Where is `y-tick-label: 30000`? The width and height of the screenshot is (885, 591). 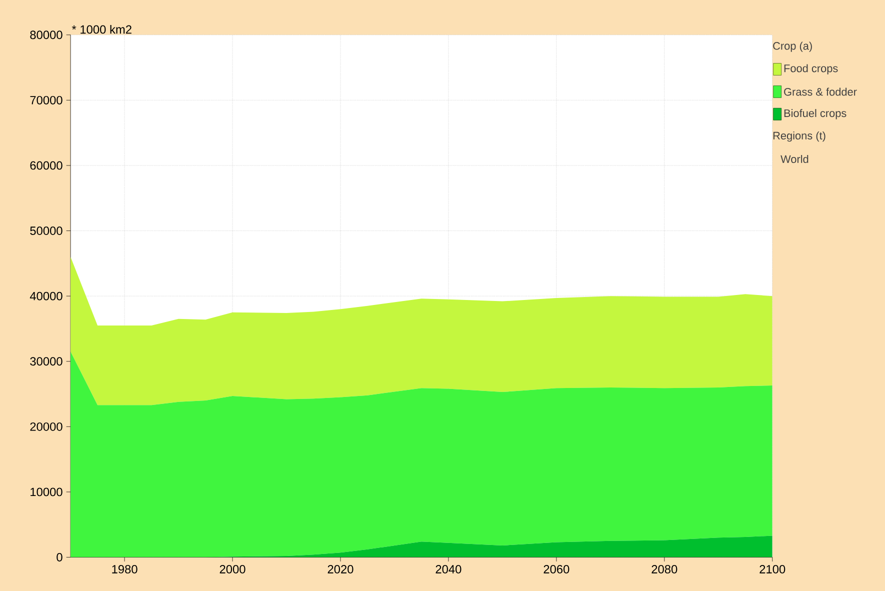 y-tick-label: 30000 is located at coordinates (46, 361).